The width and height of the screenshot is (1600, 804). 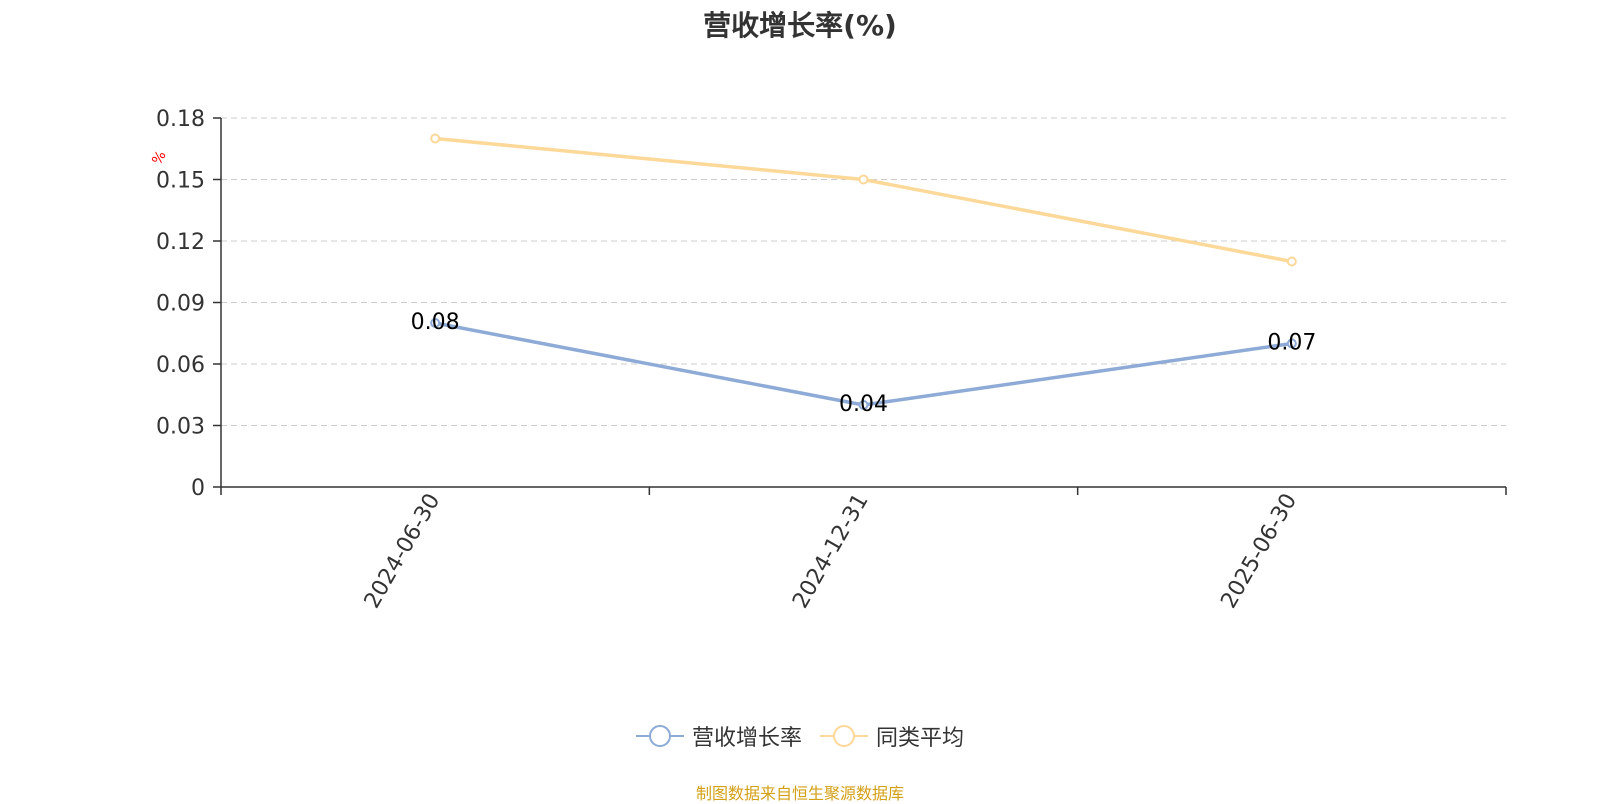 I want to click on legend: 营收增长率 同类平均, so click(x=800, y=736).